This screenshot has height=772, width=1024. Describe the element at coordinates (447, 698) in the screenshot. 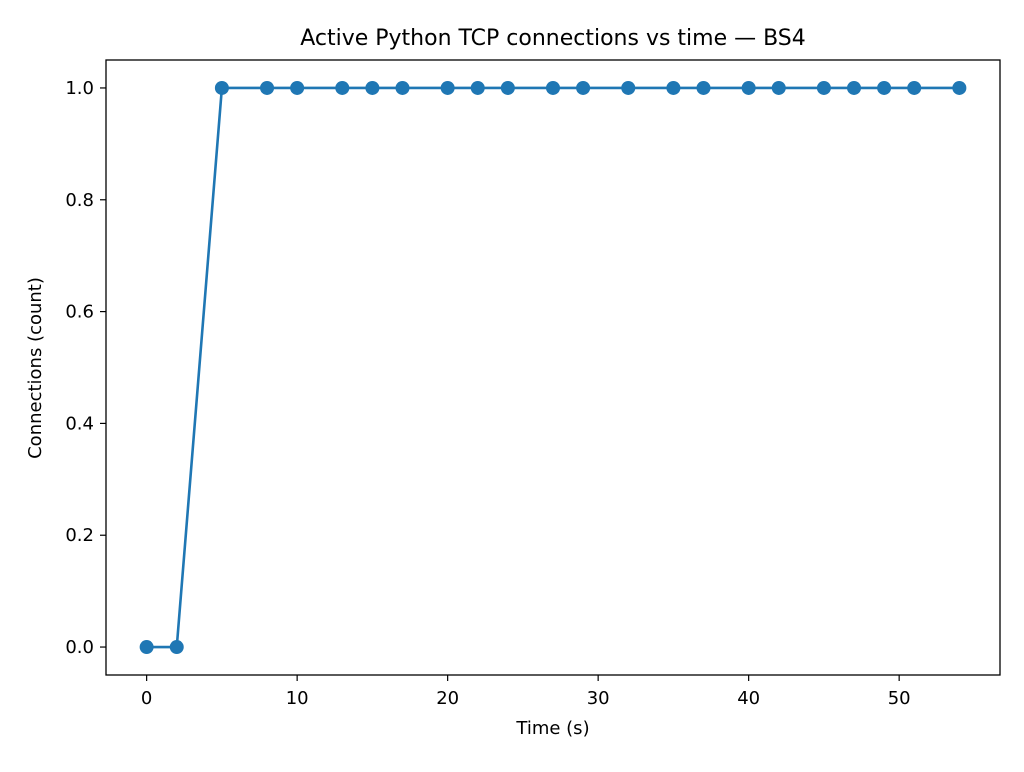

I see `x-tick-label: 20` at that location.